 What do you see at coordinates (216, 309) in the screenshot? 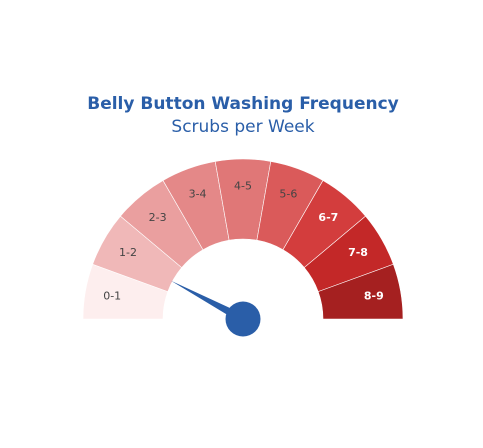
I see `gauge-needle-group` at bounding box center [216, 309].